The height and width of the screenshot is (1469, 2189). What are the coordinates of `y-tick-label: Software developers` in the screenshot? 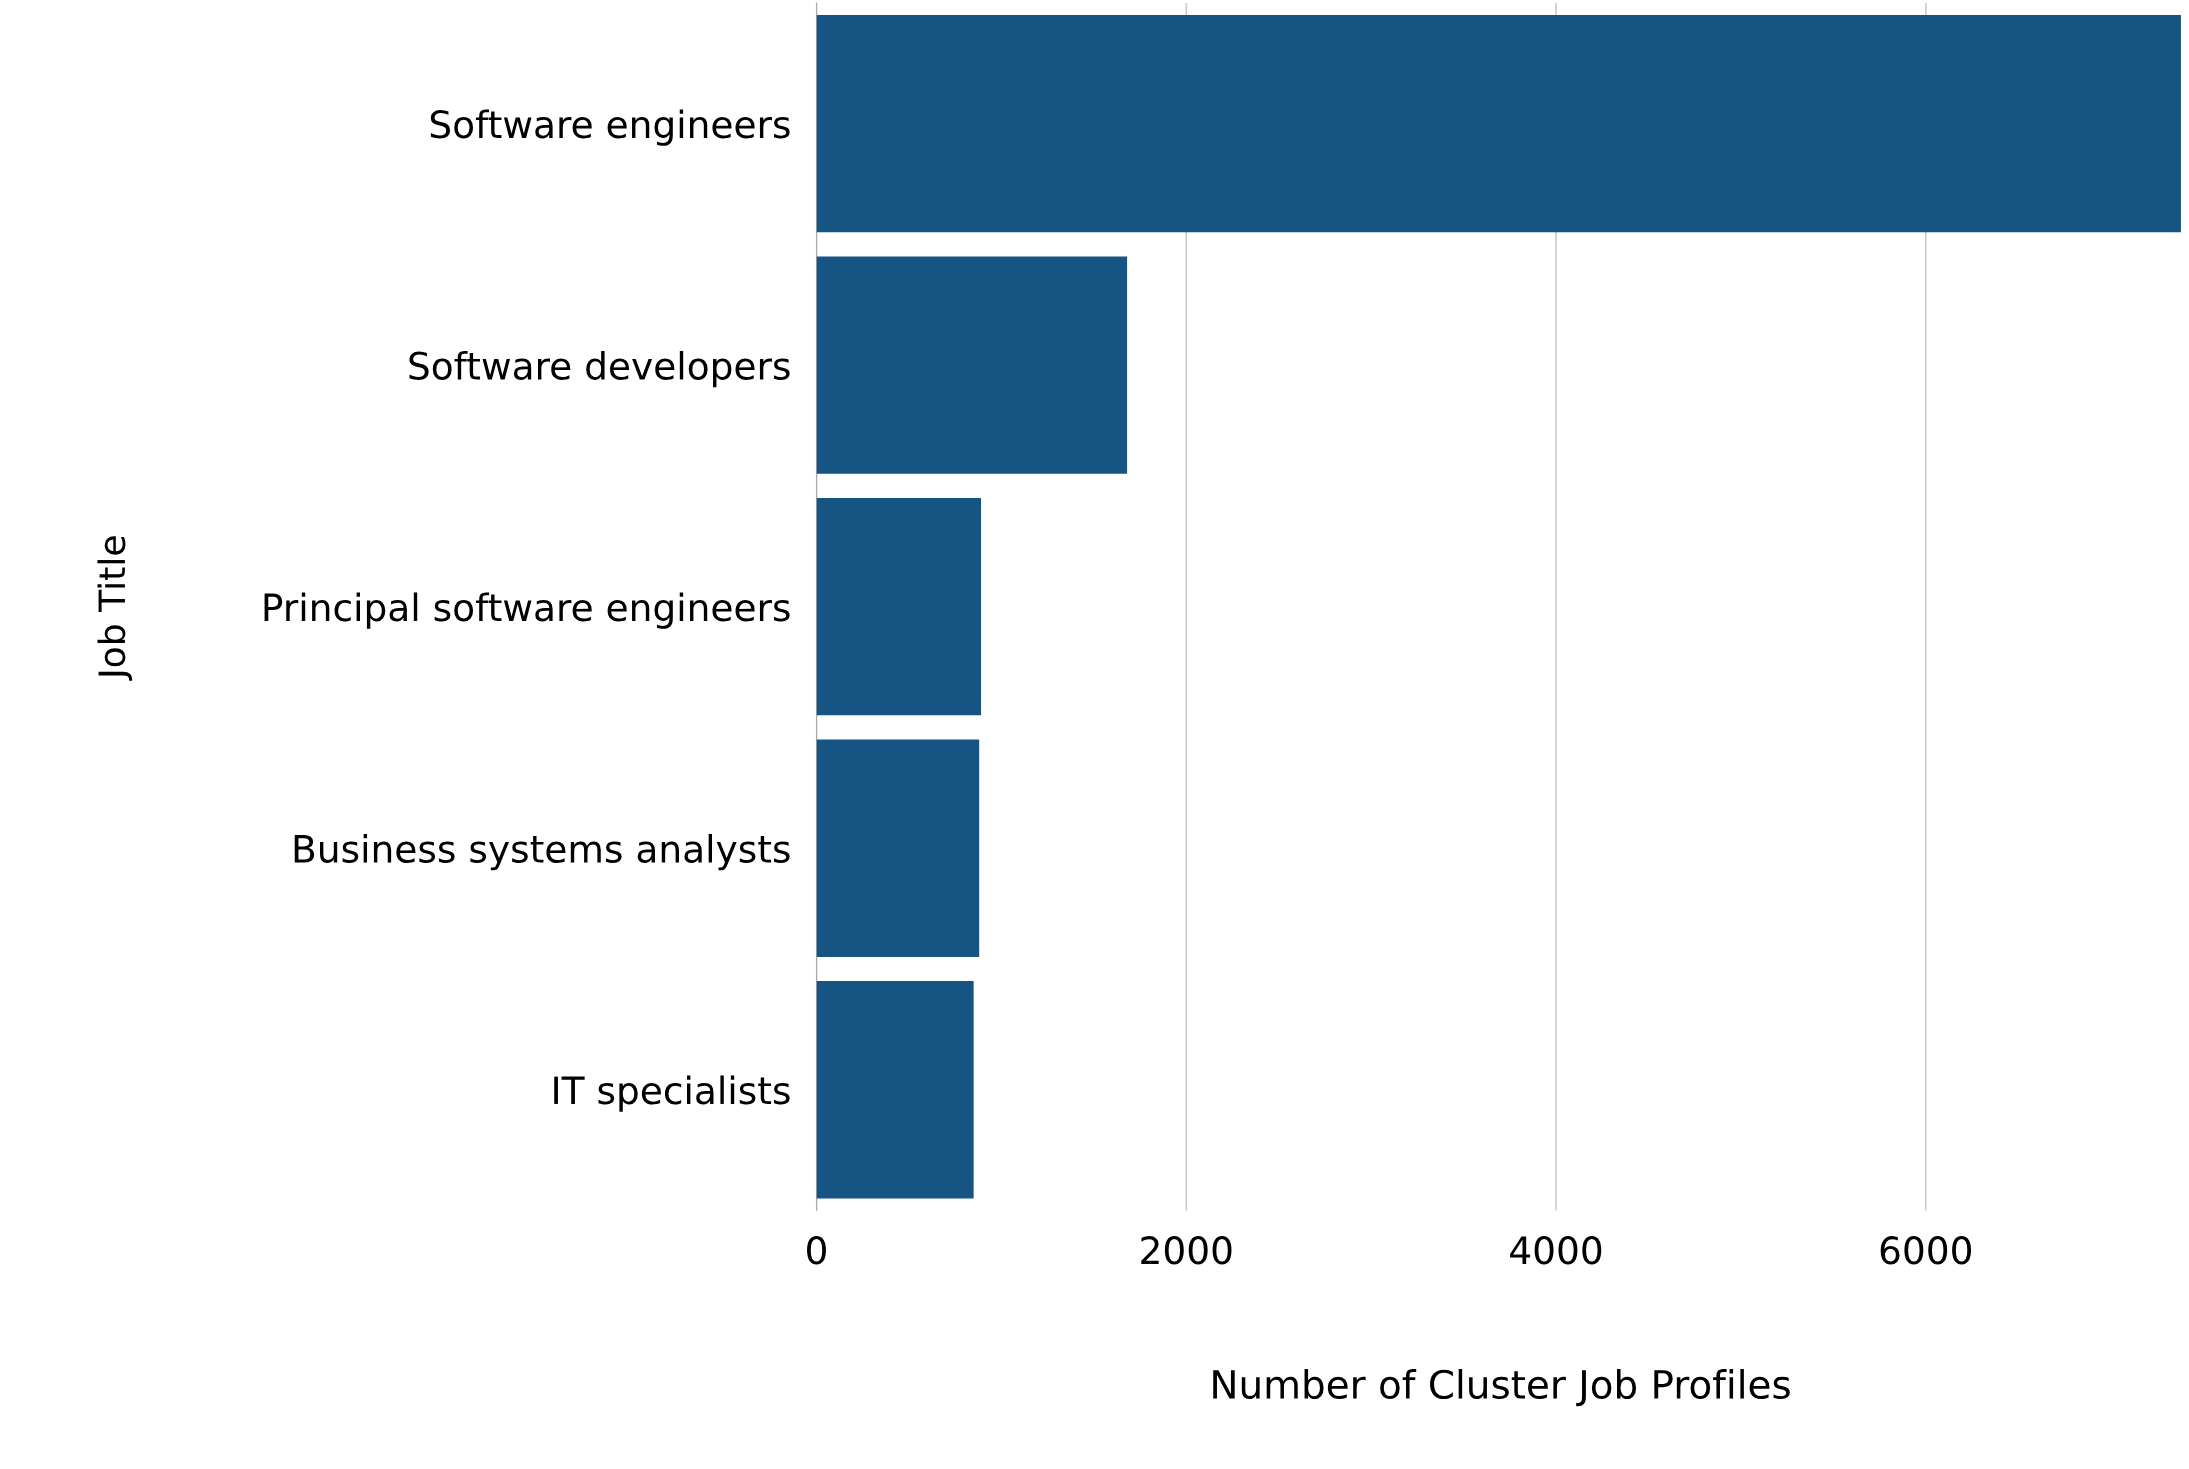 It's located at (599, 369).